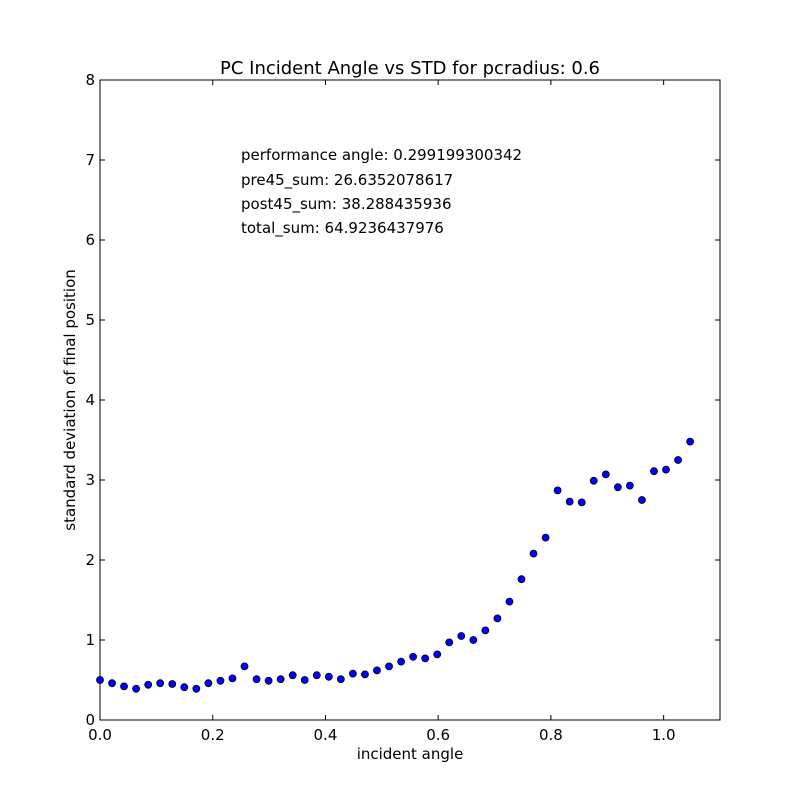 The width and height of the screenshot is (800, 804). I want to click on x-axis-label: incident angle, so click(410, 754).